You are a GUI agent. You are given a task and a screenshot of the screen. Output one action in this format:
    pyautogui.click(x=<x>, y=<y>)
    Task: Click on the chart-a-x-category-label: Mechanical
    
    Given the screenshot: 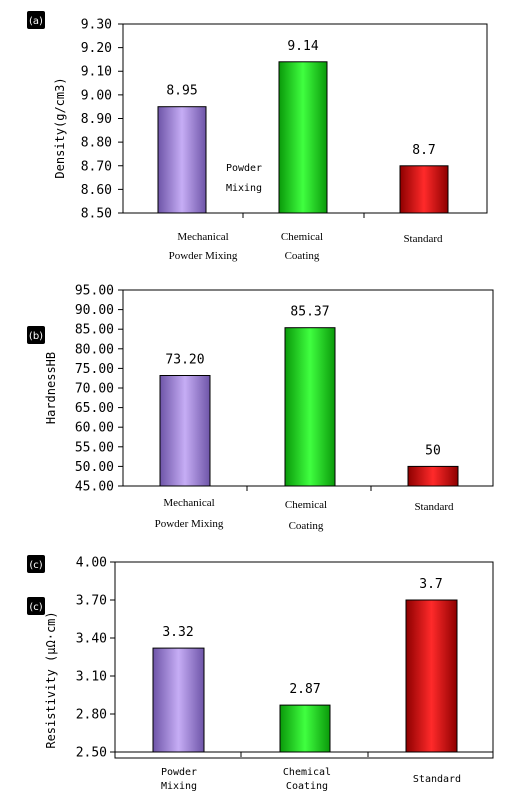 What is the action you would take?
    pyautogui.click(x=202, y=237)
    